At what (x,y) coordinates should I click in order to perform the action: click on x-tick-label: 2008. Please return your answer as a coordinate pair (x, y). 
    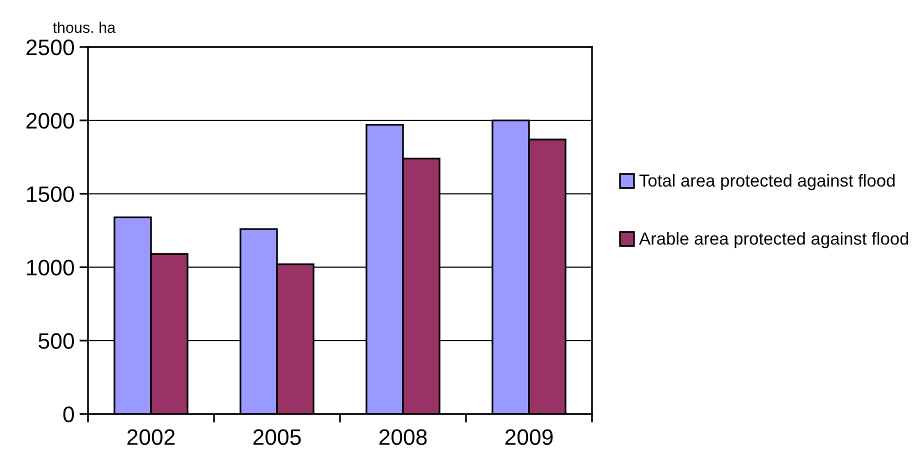
    Looking at the image, I should click on (403, 437).